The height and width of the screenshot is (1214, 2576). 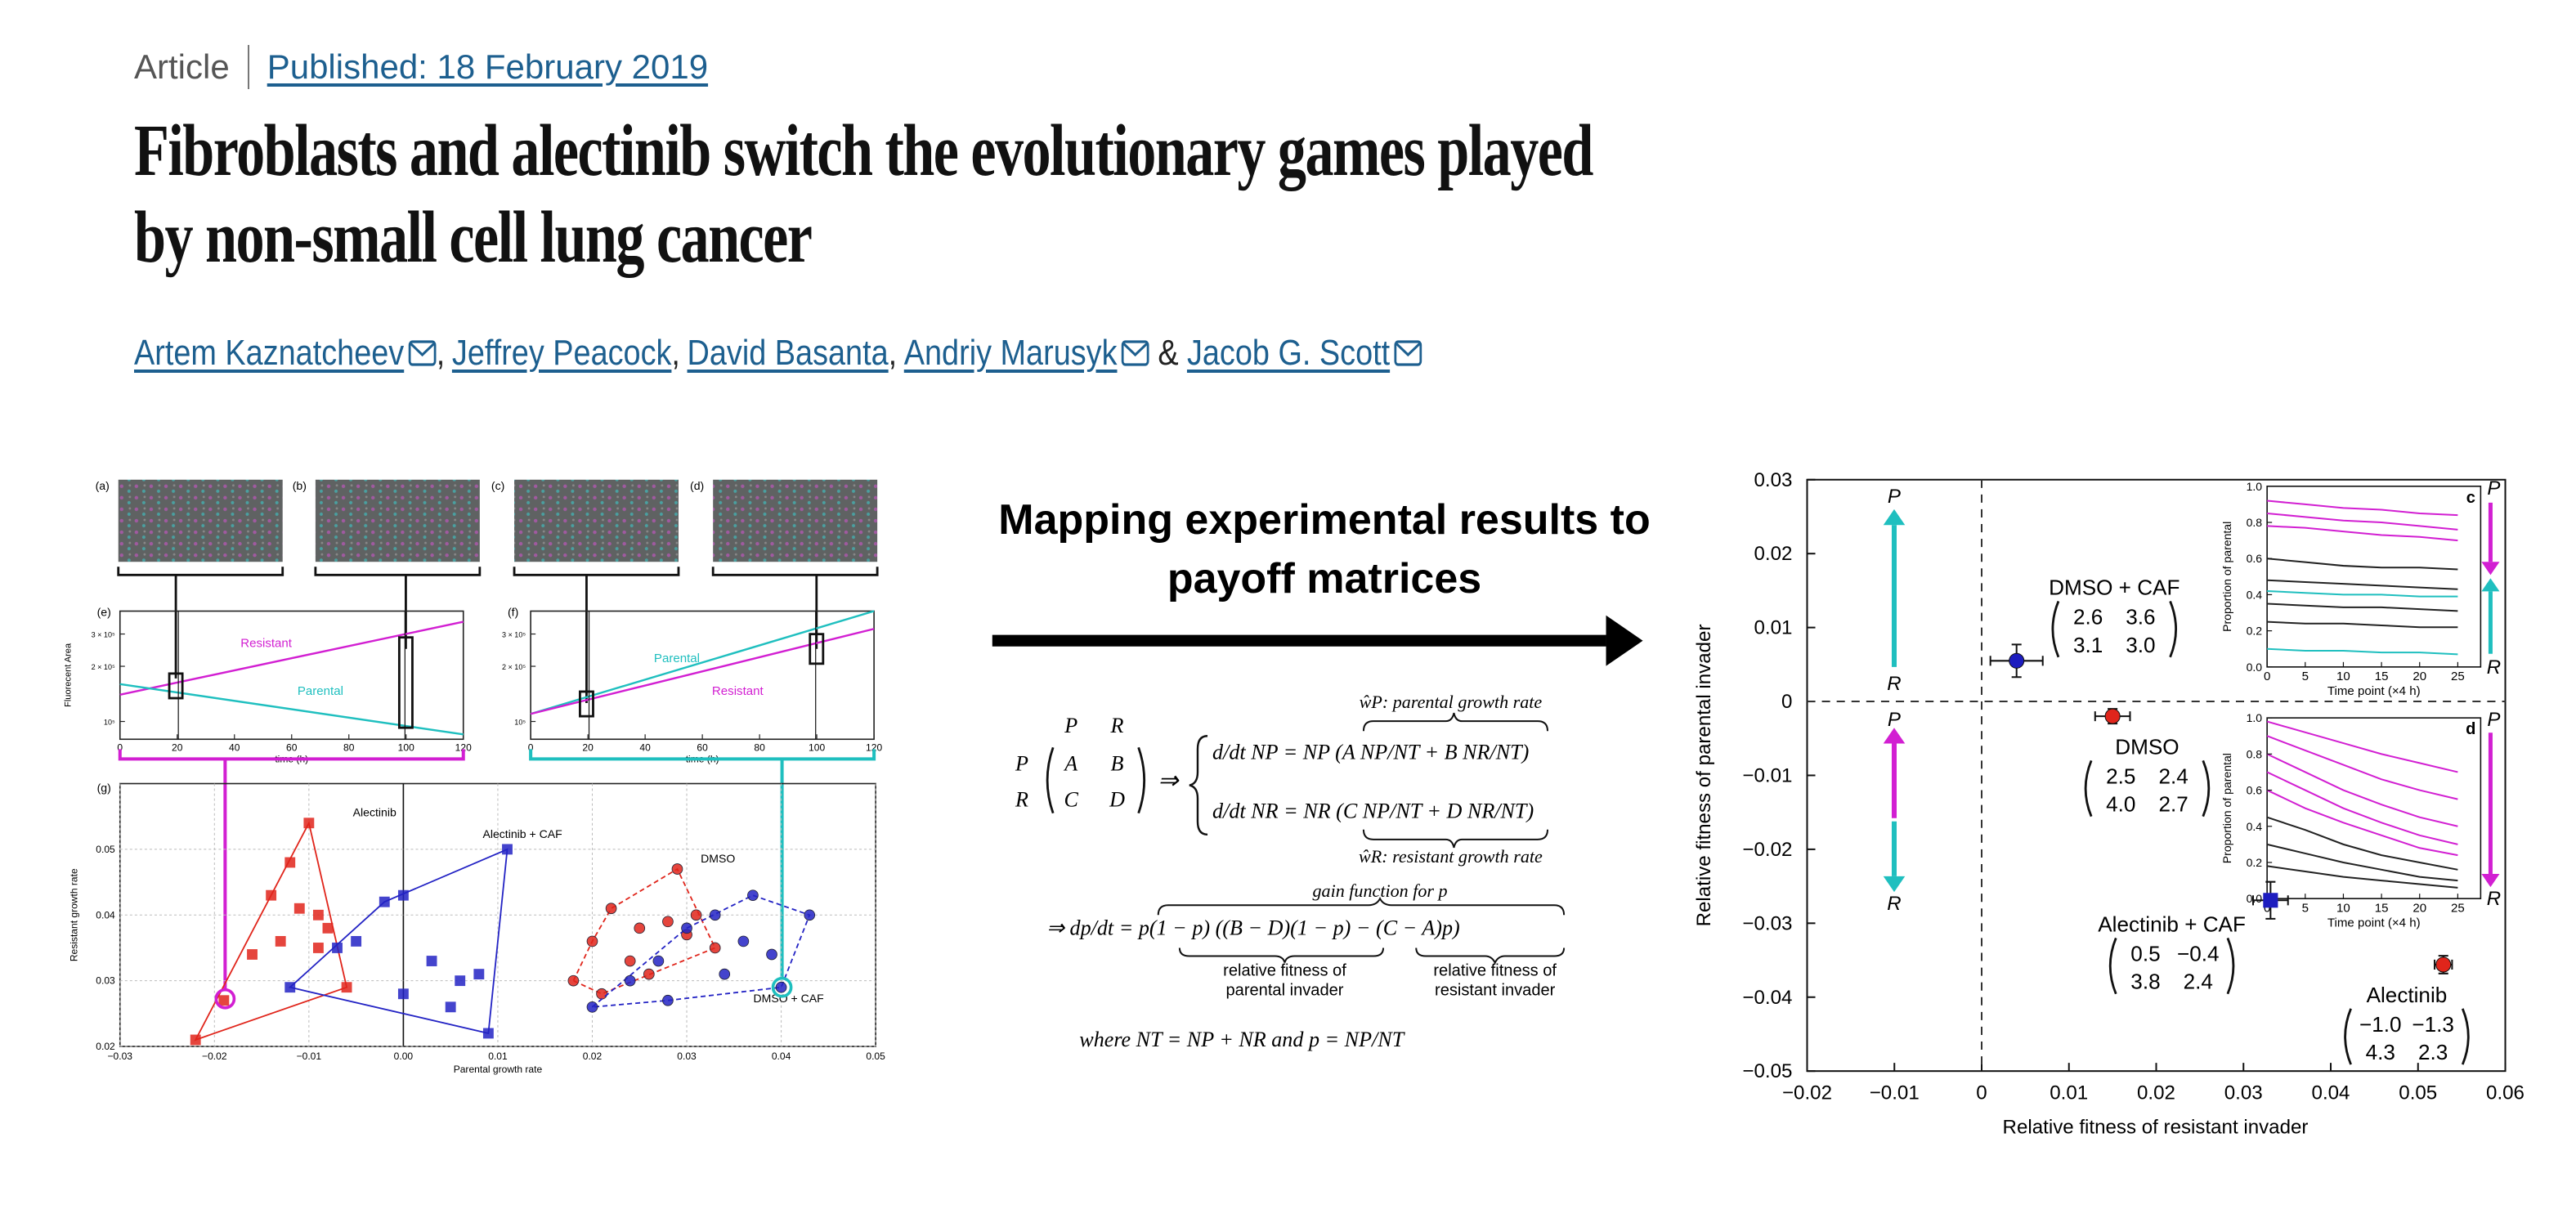 I want to click on inset-label: d, so click(x=2470, y=729).